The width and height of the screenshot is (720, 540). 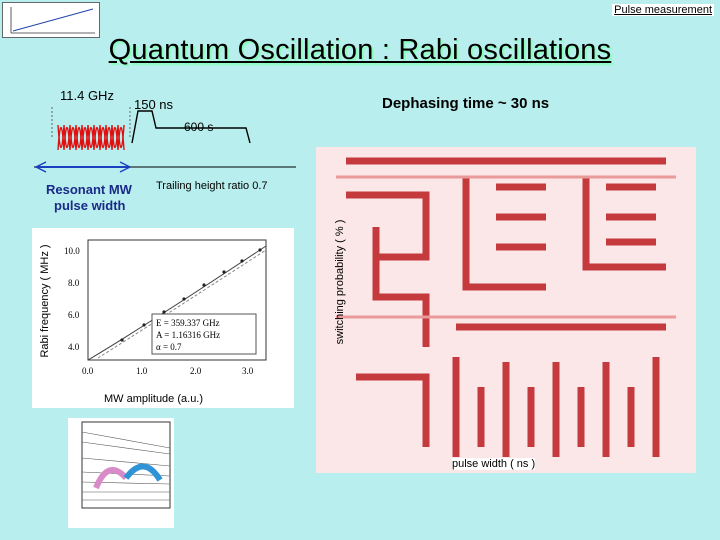 I want to click on page-title: Quantum Oscillation : Rabi oscillations, so click(x=360, y=50).